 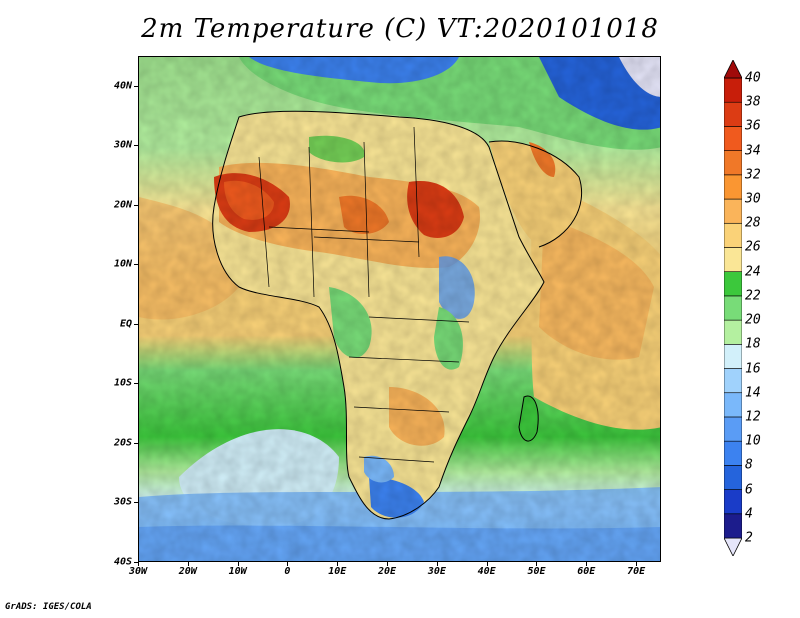 I want to click on lon-label-40E: 40E, so click(x=486, y=571).